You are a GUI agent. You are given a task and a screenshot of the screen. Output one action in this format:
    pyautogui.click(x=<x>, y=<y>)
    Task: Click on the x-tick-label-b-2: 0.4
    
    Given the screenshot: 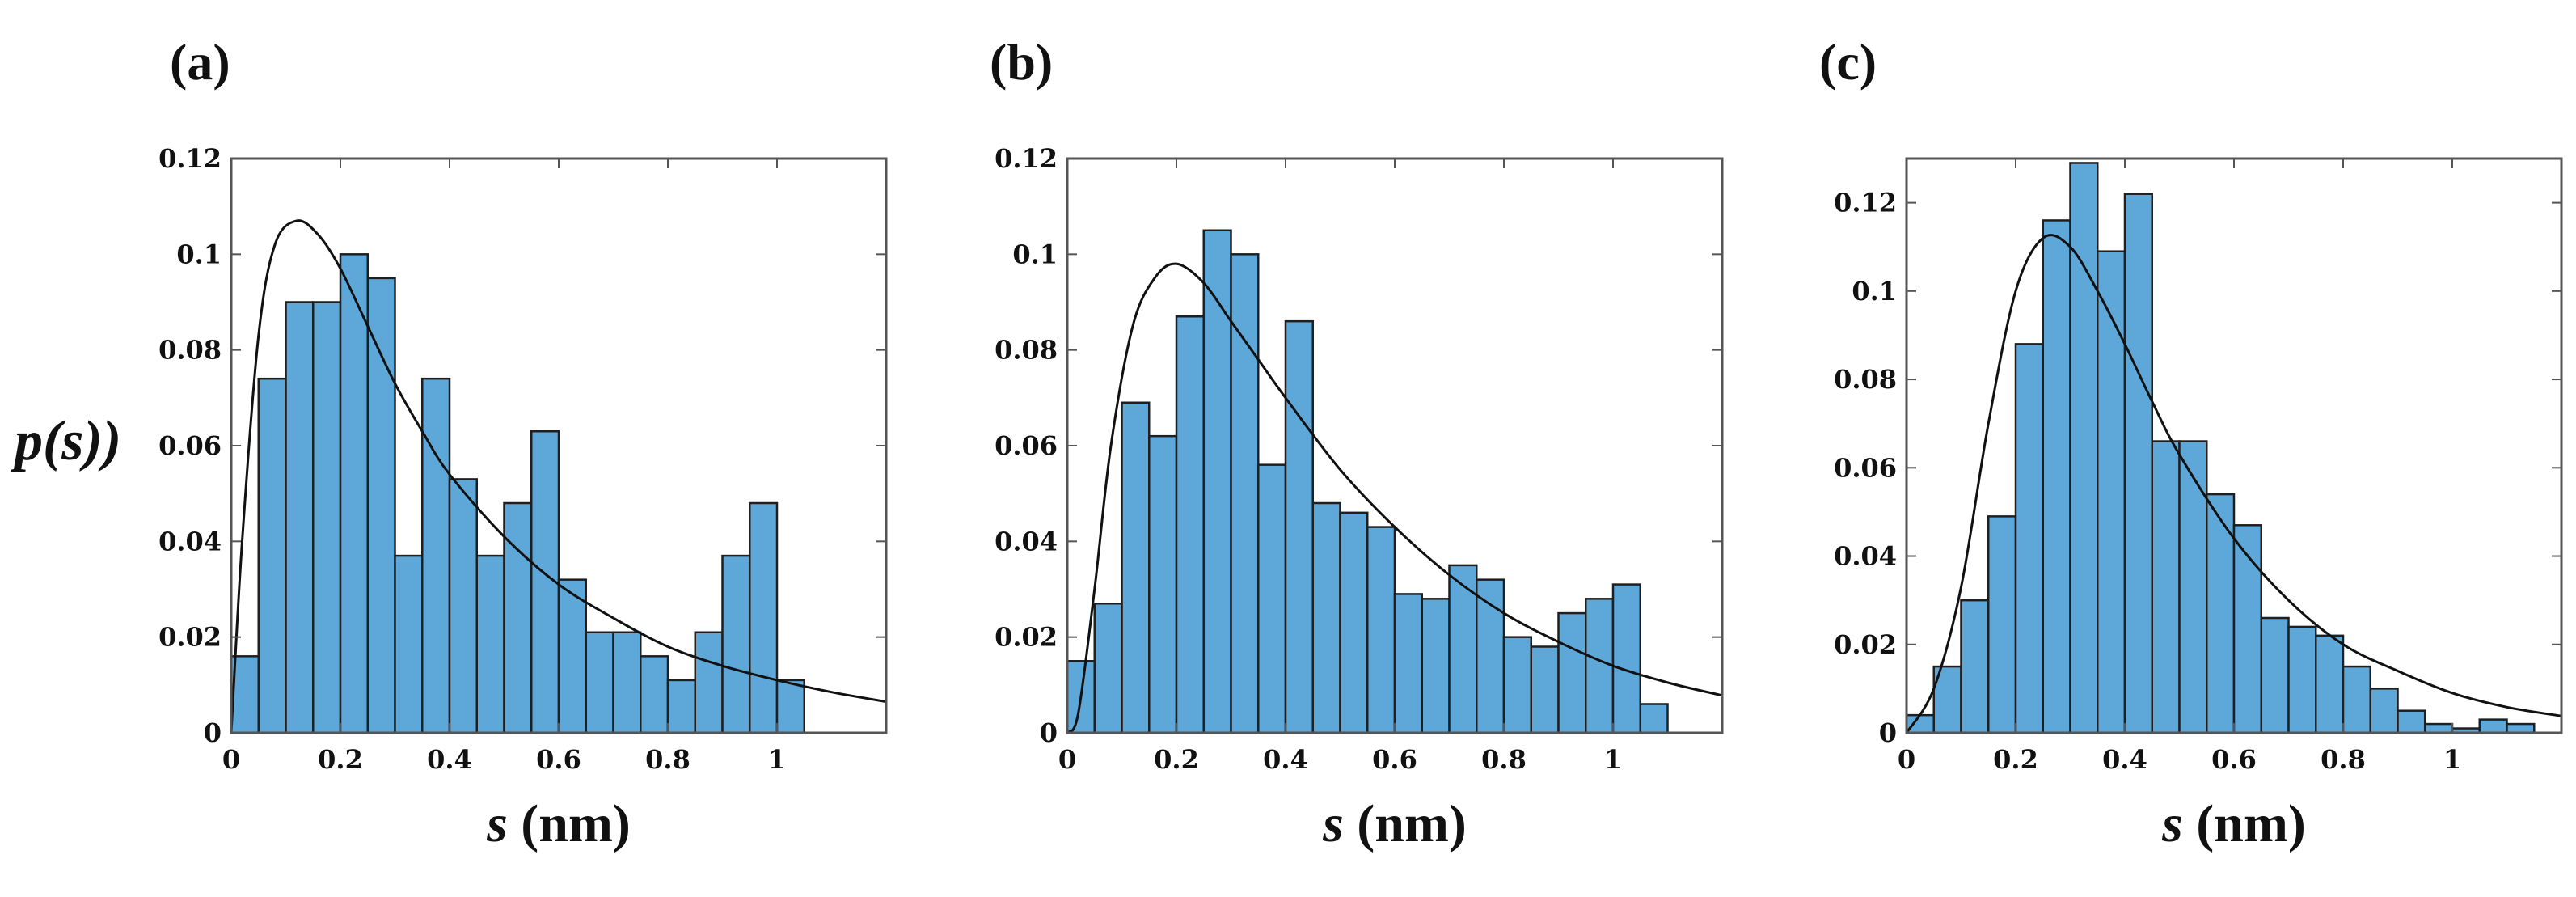 What is the action you would take?
    pyautogui.click(x=1285, y=759)
    